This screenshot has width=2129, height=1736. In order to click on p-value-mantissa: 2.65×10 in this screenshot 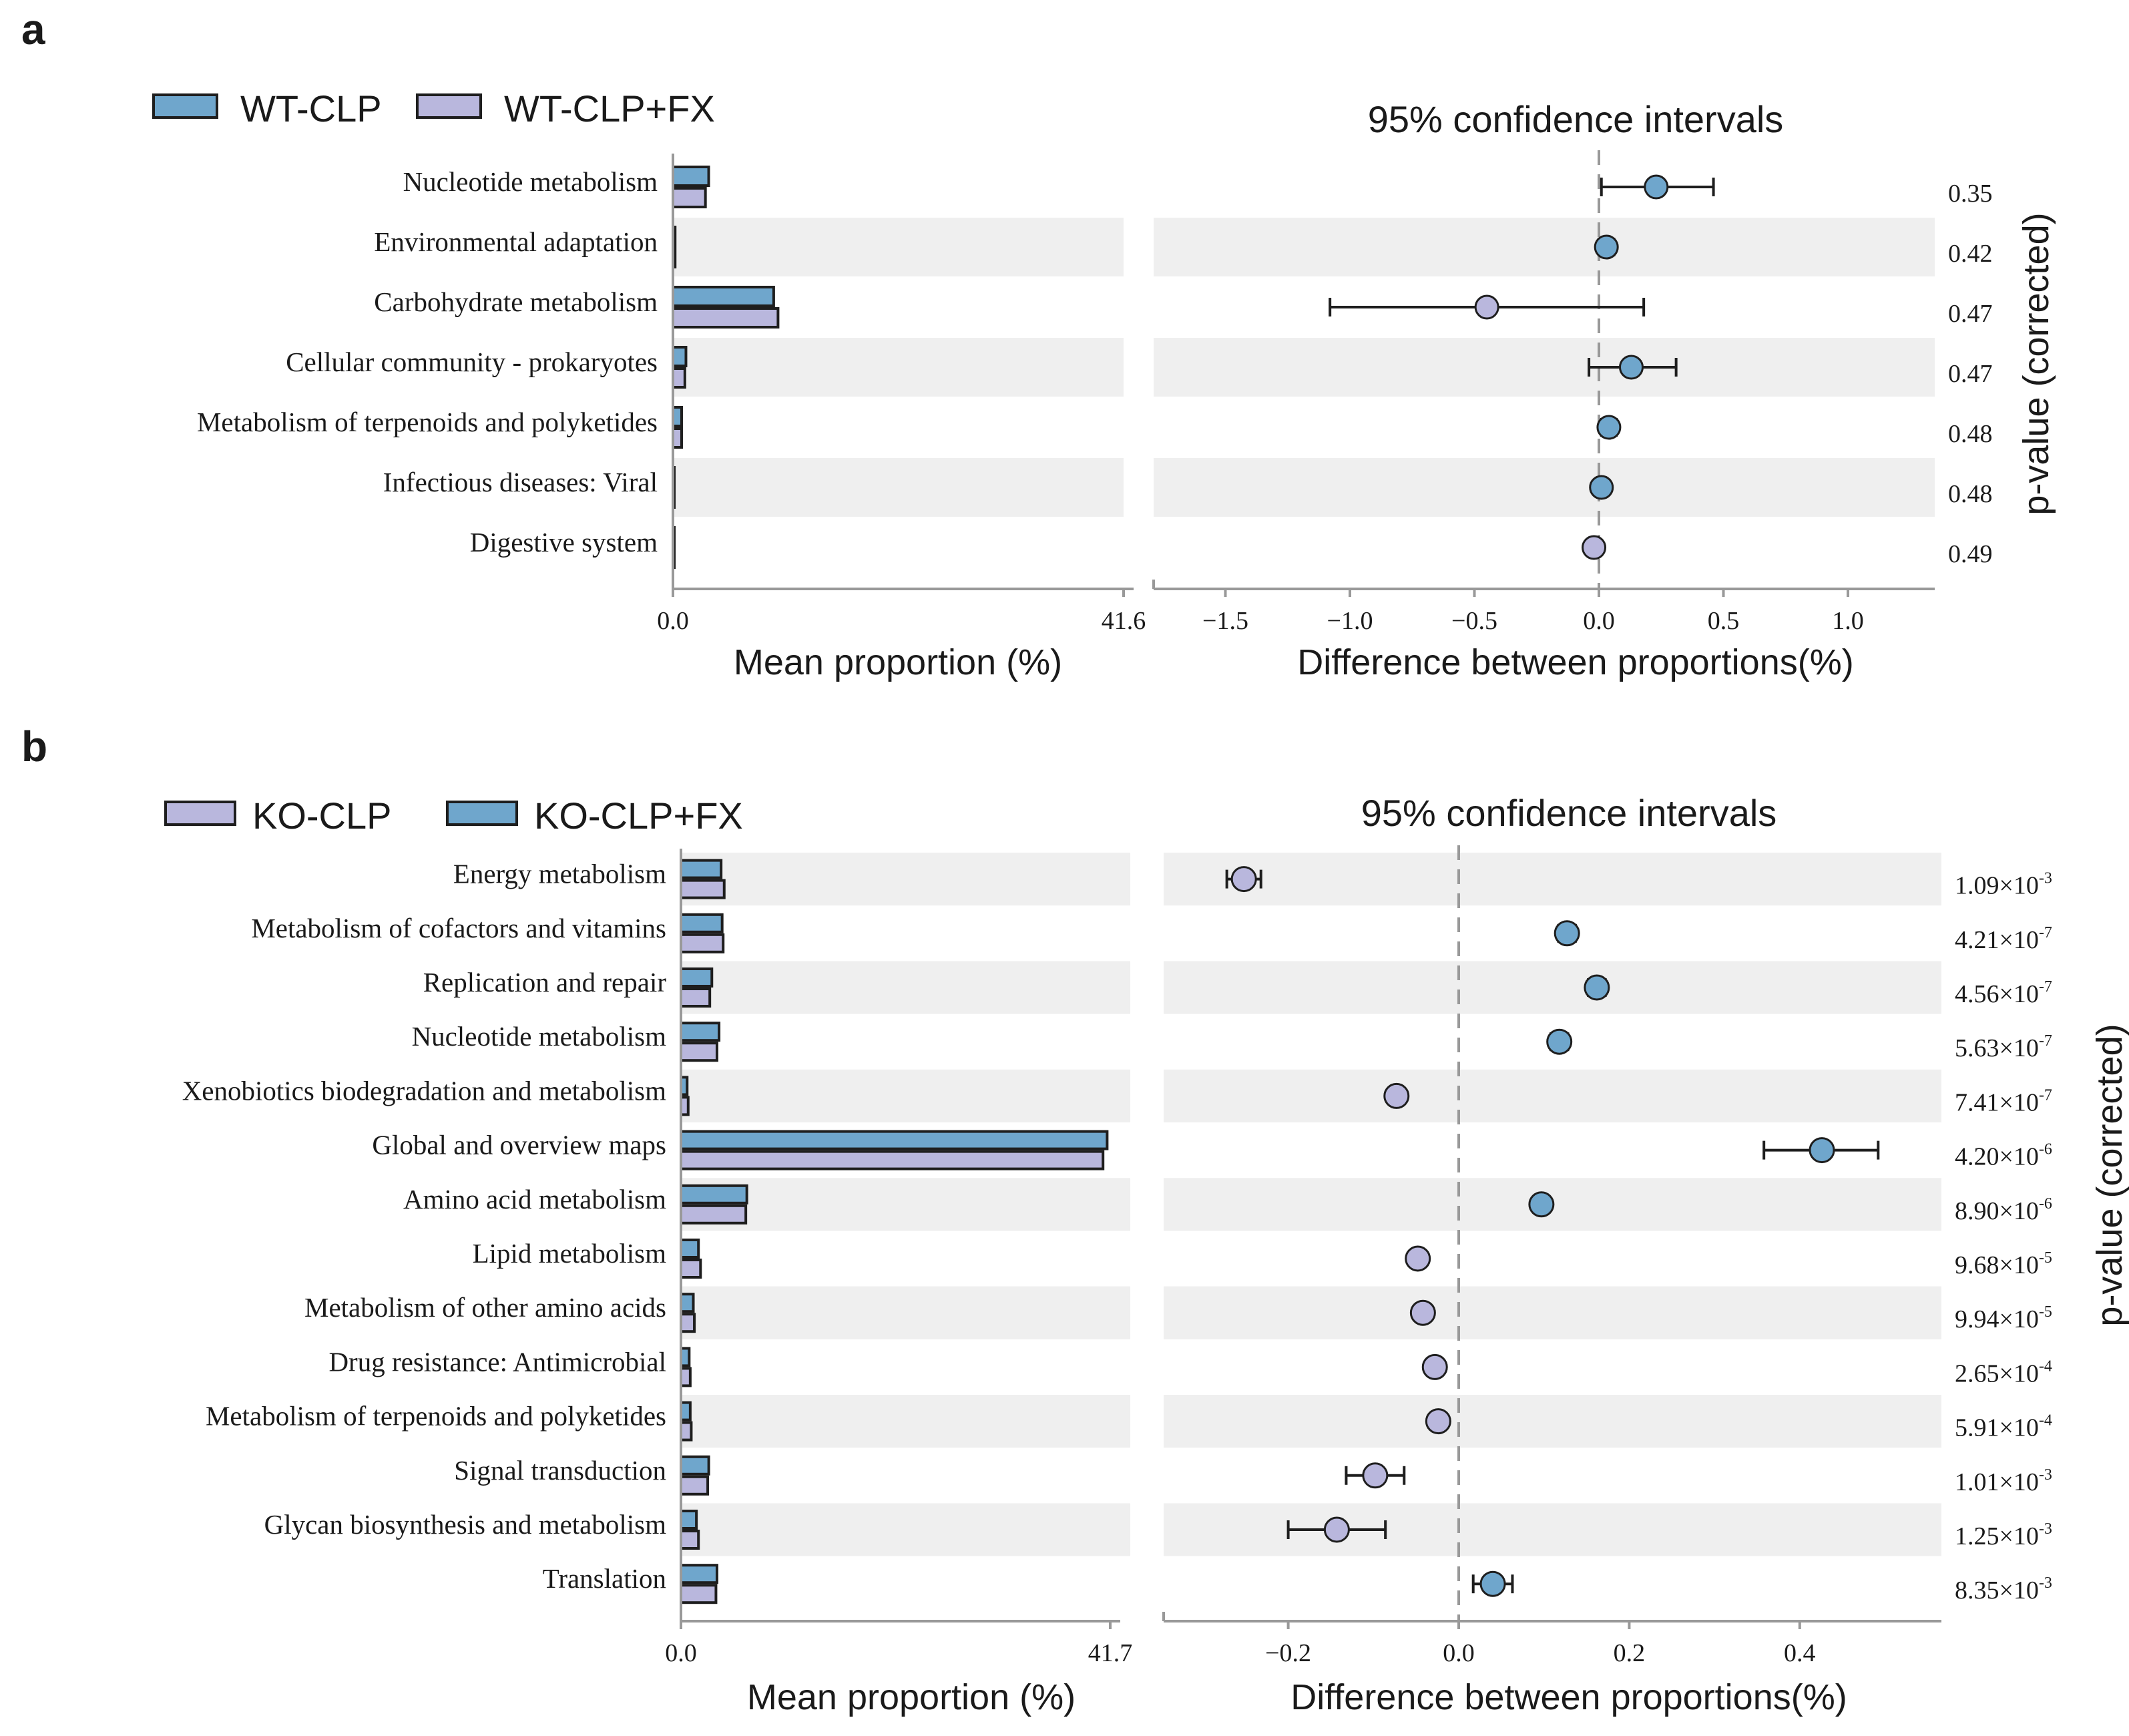, I will do `click(1997, 1373)`.